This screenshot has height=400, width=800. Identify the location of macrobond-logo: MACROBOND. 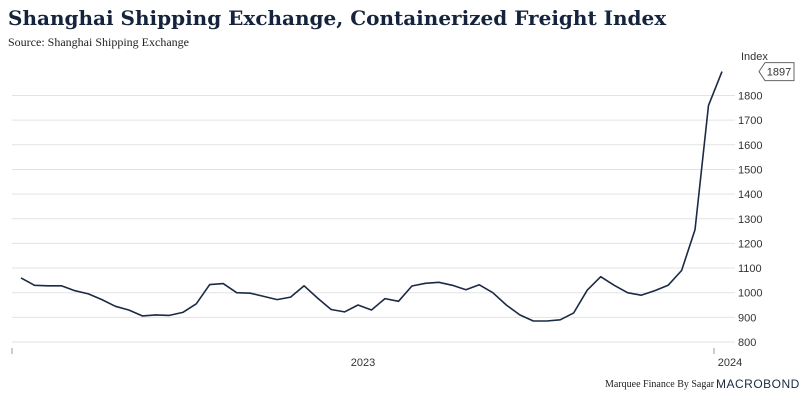
(758, 384).